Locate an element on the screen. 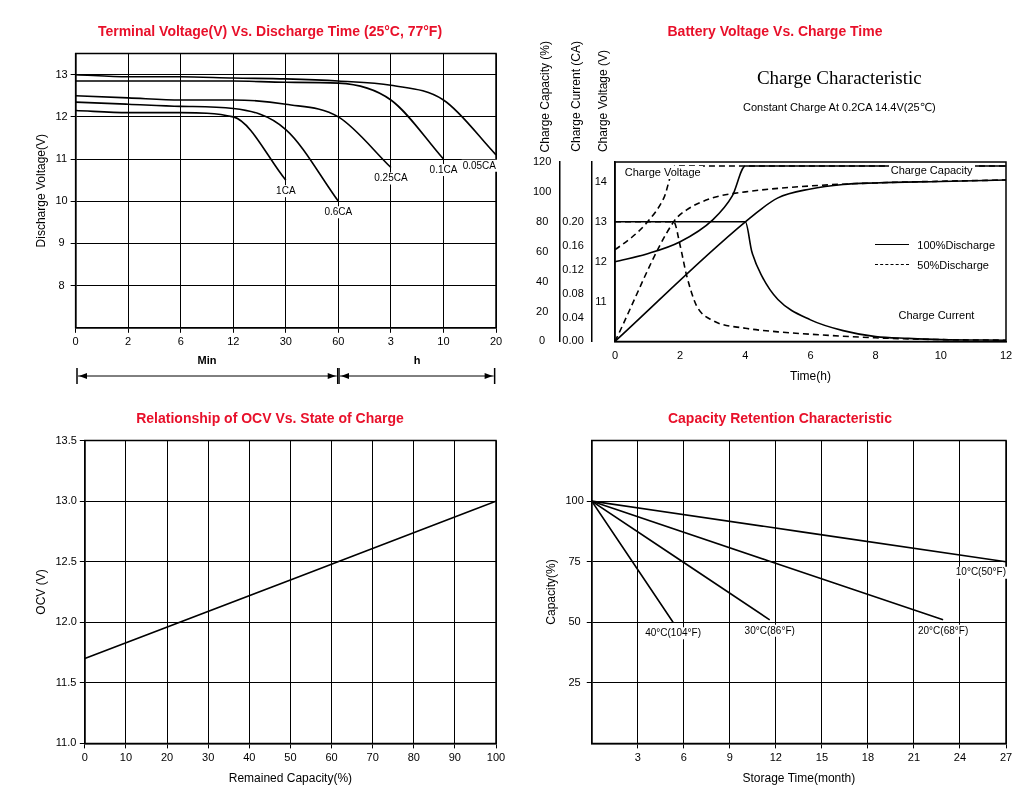  y-tick-label: 10 is located at coordinates (61, 200).